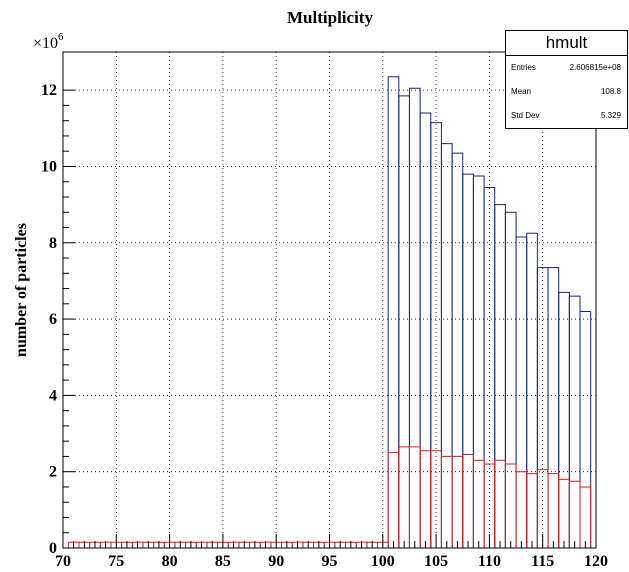 The image size is (629, 572). Describe the element at coordinates (525, 115) in the screenshot. I see `stats-label: Std Dev` at that location.